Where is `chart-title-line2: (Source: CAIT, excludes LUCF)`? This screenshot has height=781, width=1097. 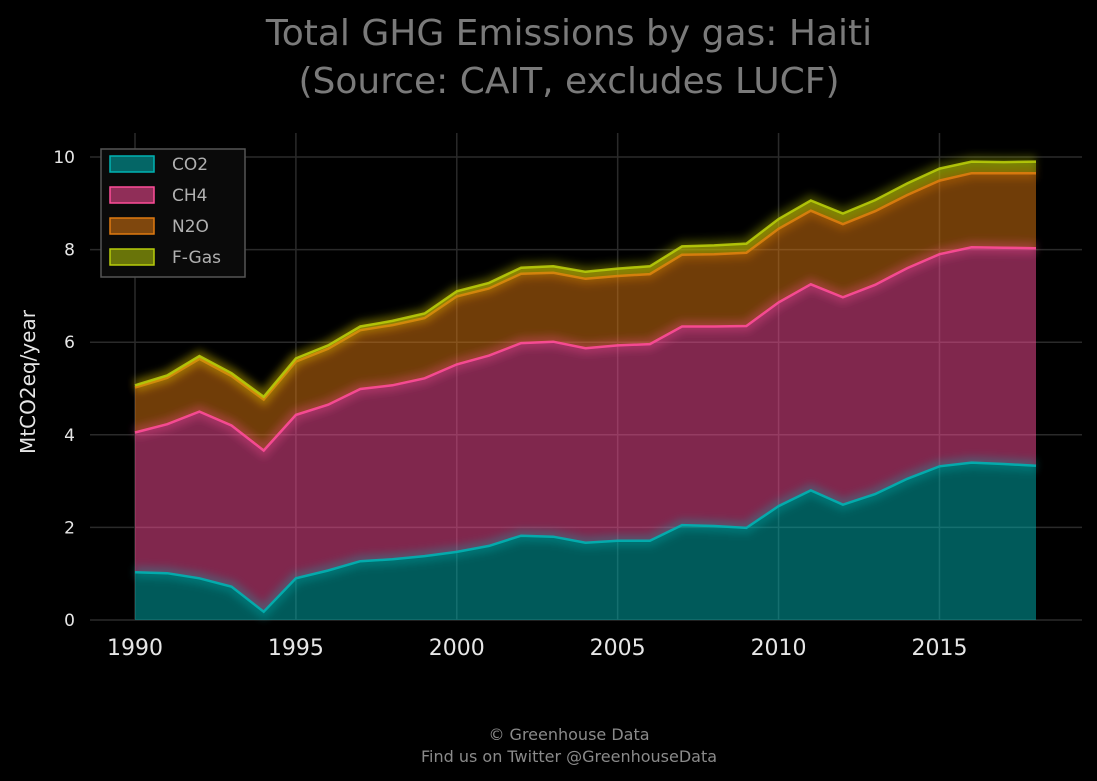 chart-title-line2: (Source: CAIT, excludes LUCF) is located at coordinates (568, 81).